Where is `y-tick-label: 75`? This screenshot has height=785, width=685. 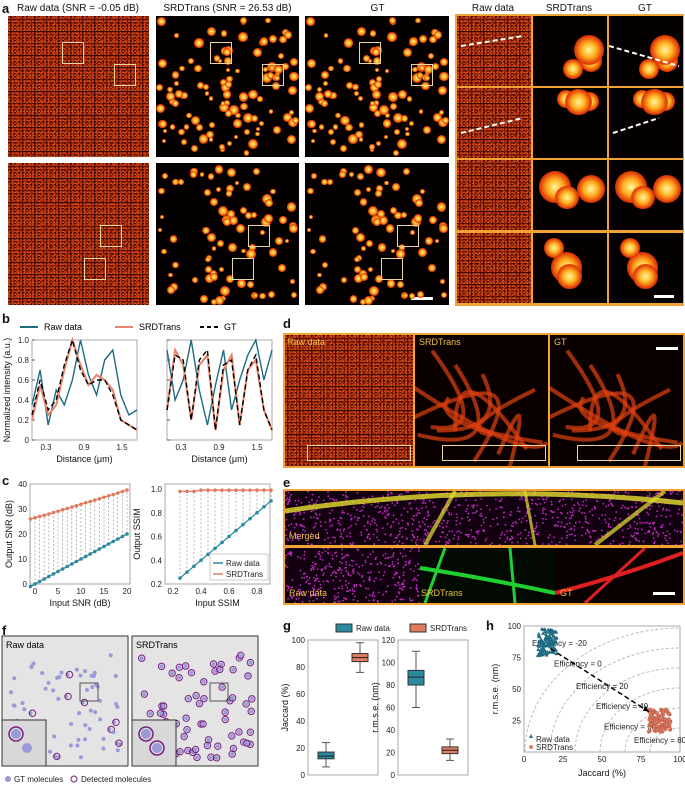 y-tick-label: 75 is located at coordinates (516, 658).